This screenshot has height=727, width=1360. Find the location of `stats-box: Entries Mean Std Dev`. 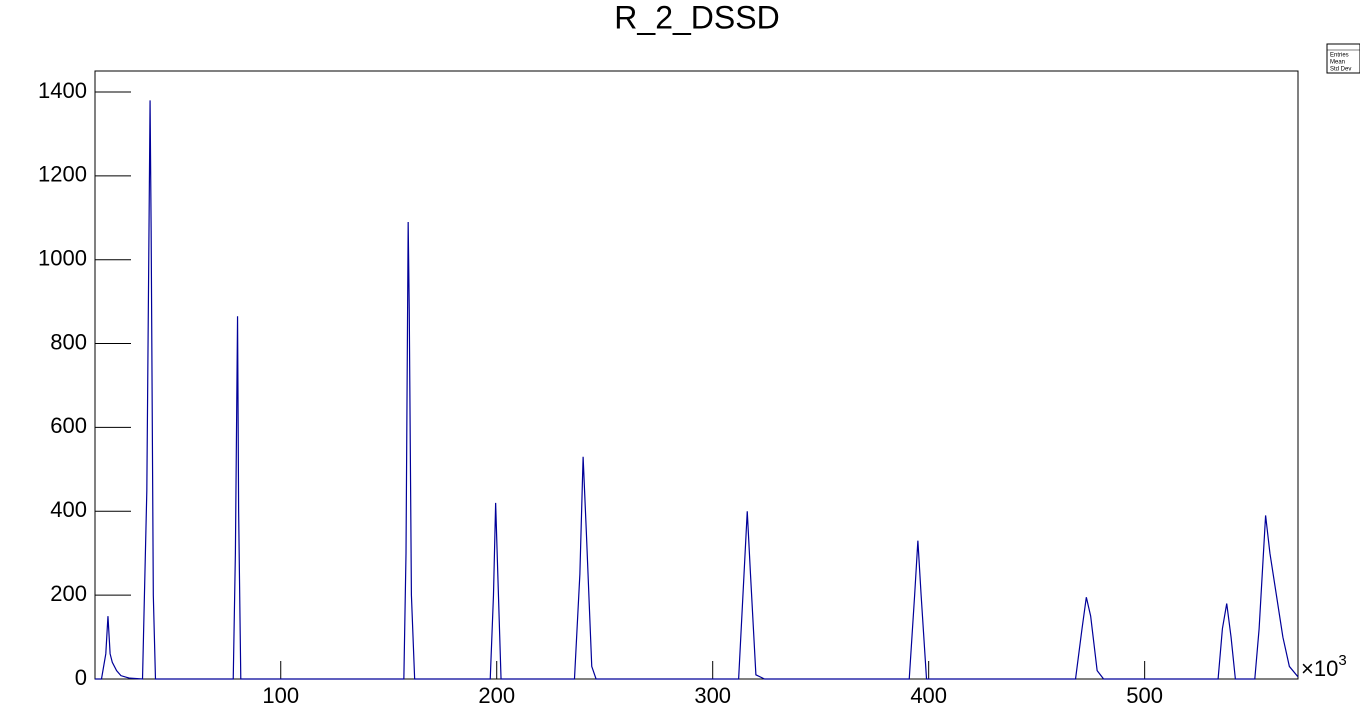

stats-box: Entries Mean Std Dev is located at coordinates (1343, 58).